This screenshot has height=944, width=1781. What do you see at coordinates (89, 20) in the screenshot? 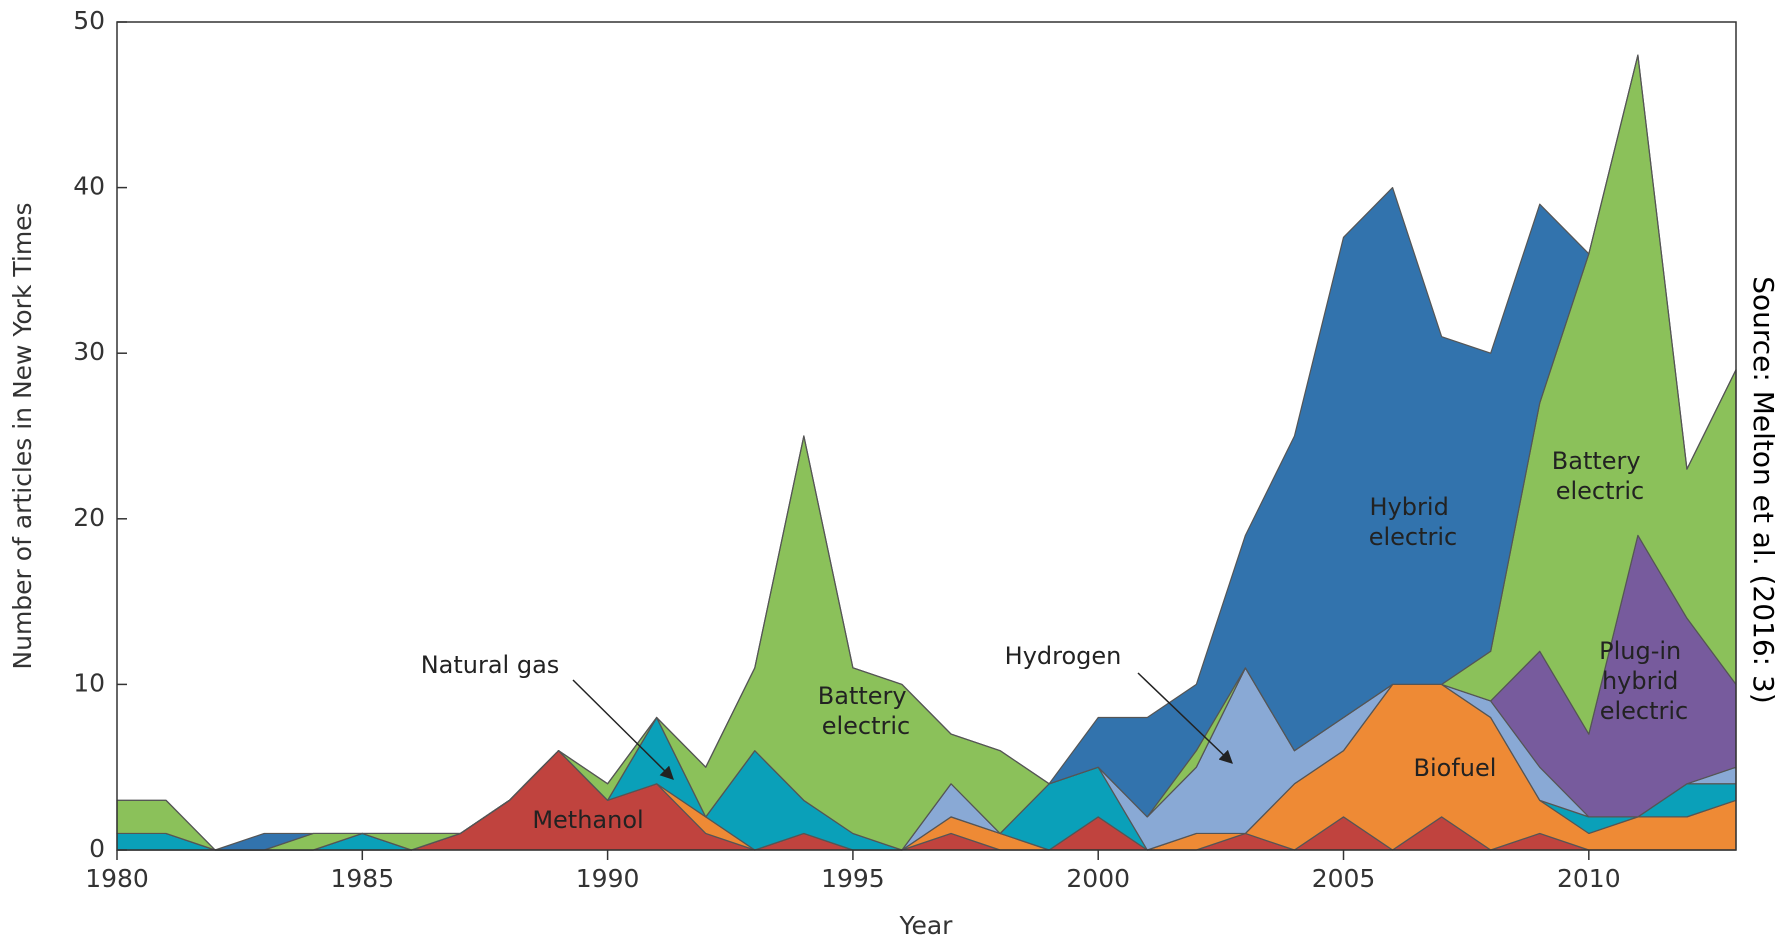
I see `y-tick-label: 50` at bounding box center [89, 20].